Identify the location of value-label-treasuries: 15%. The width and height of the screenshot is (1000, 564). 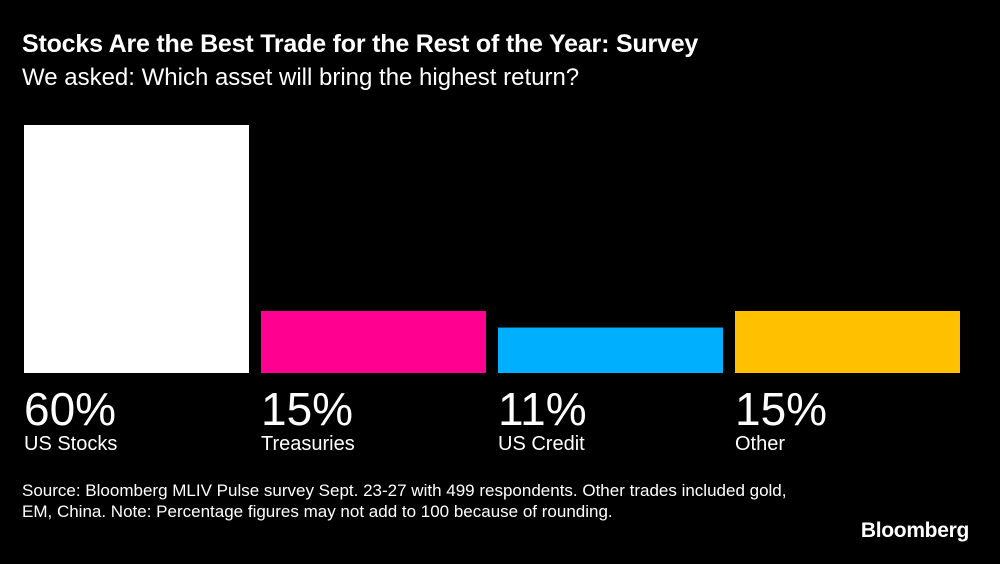
(307, 409).